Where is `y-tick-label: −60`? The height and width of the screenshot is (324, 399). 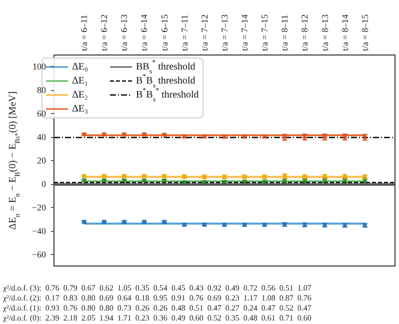
y-tick-label: −60 is located at coordinates (39, 254).